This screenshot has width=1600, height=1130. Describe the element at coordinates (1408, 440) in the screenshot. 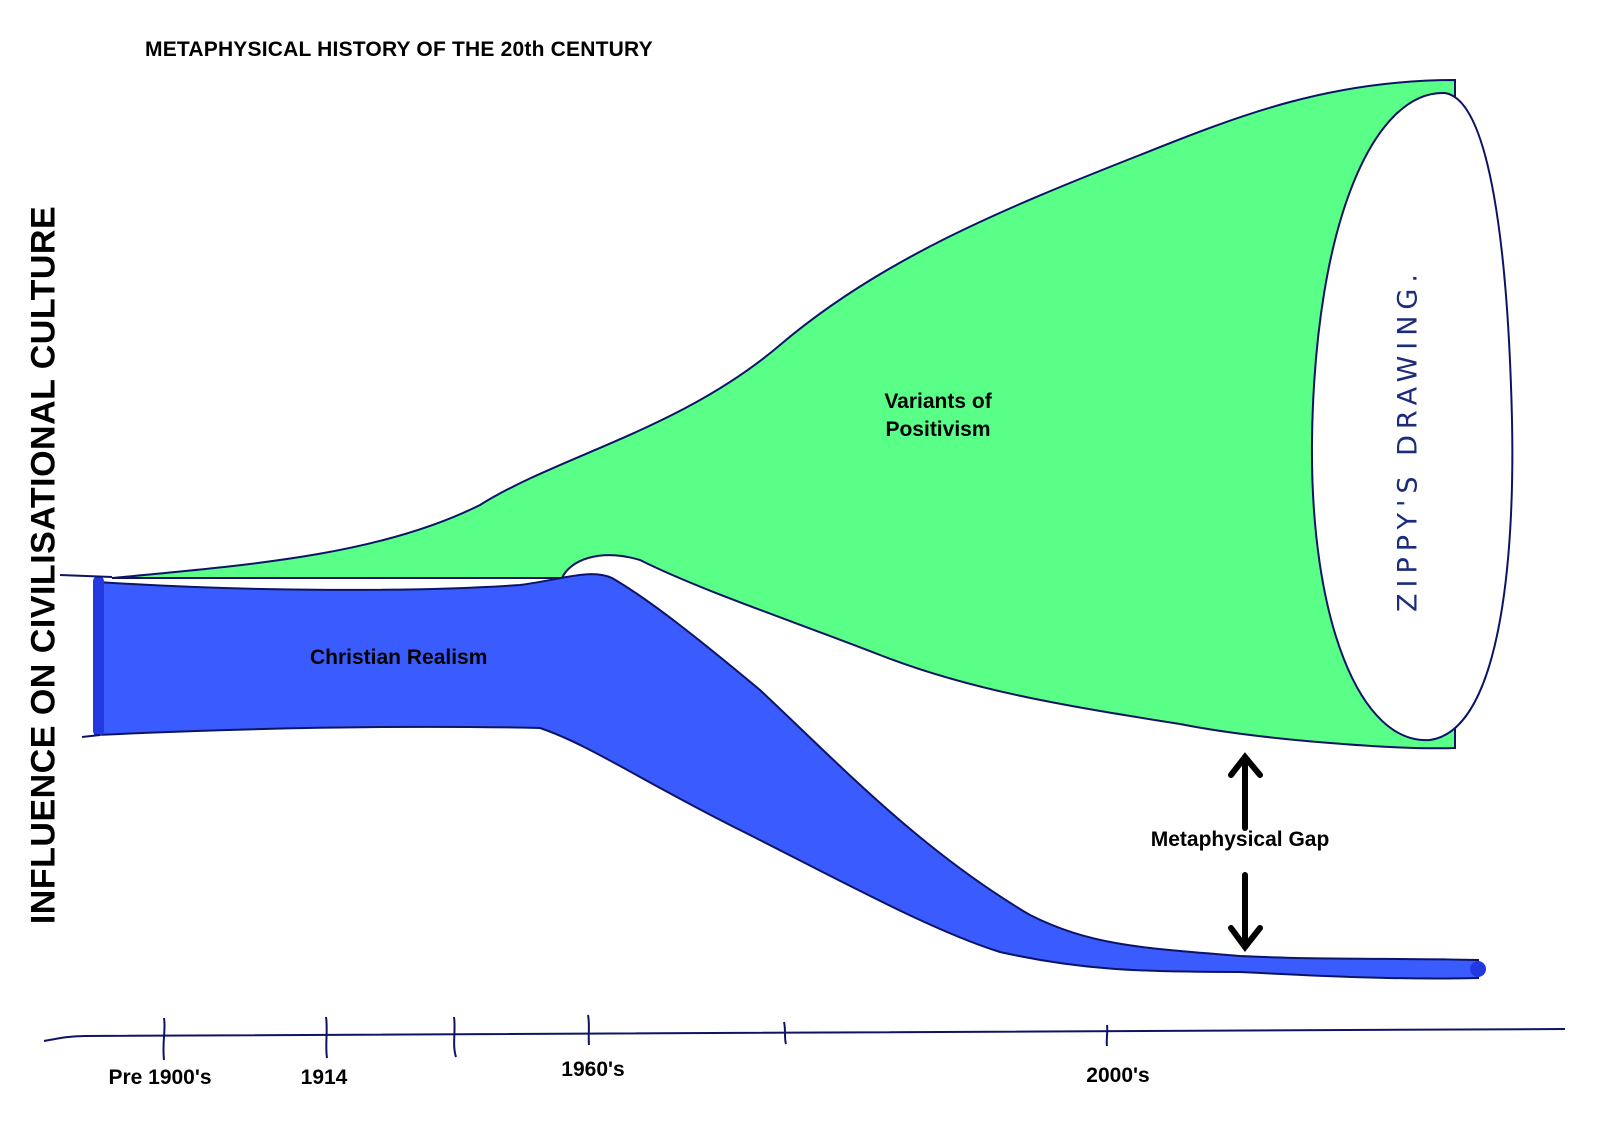

I see `handwritten-signature: ZIPPY'S DRAWING.` at that location.